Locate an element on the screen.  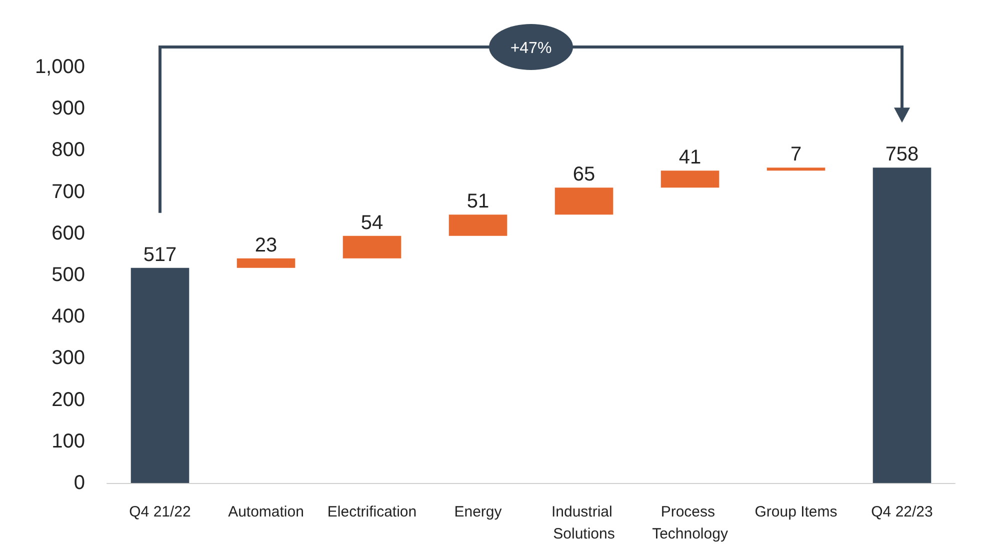
data-label: 54 is located at coordinates (372, 223).